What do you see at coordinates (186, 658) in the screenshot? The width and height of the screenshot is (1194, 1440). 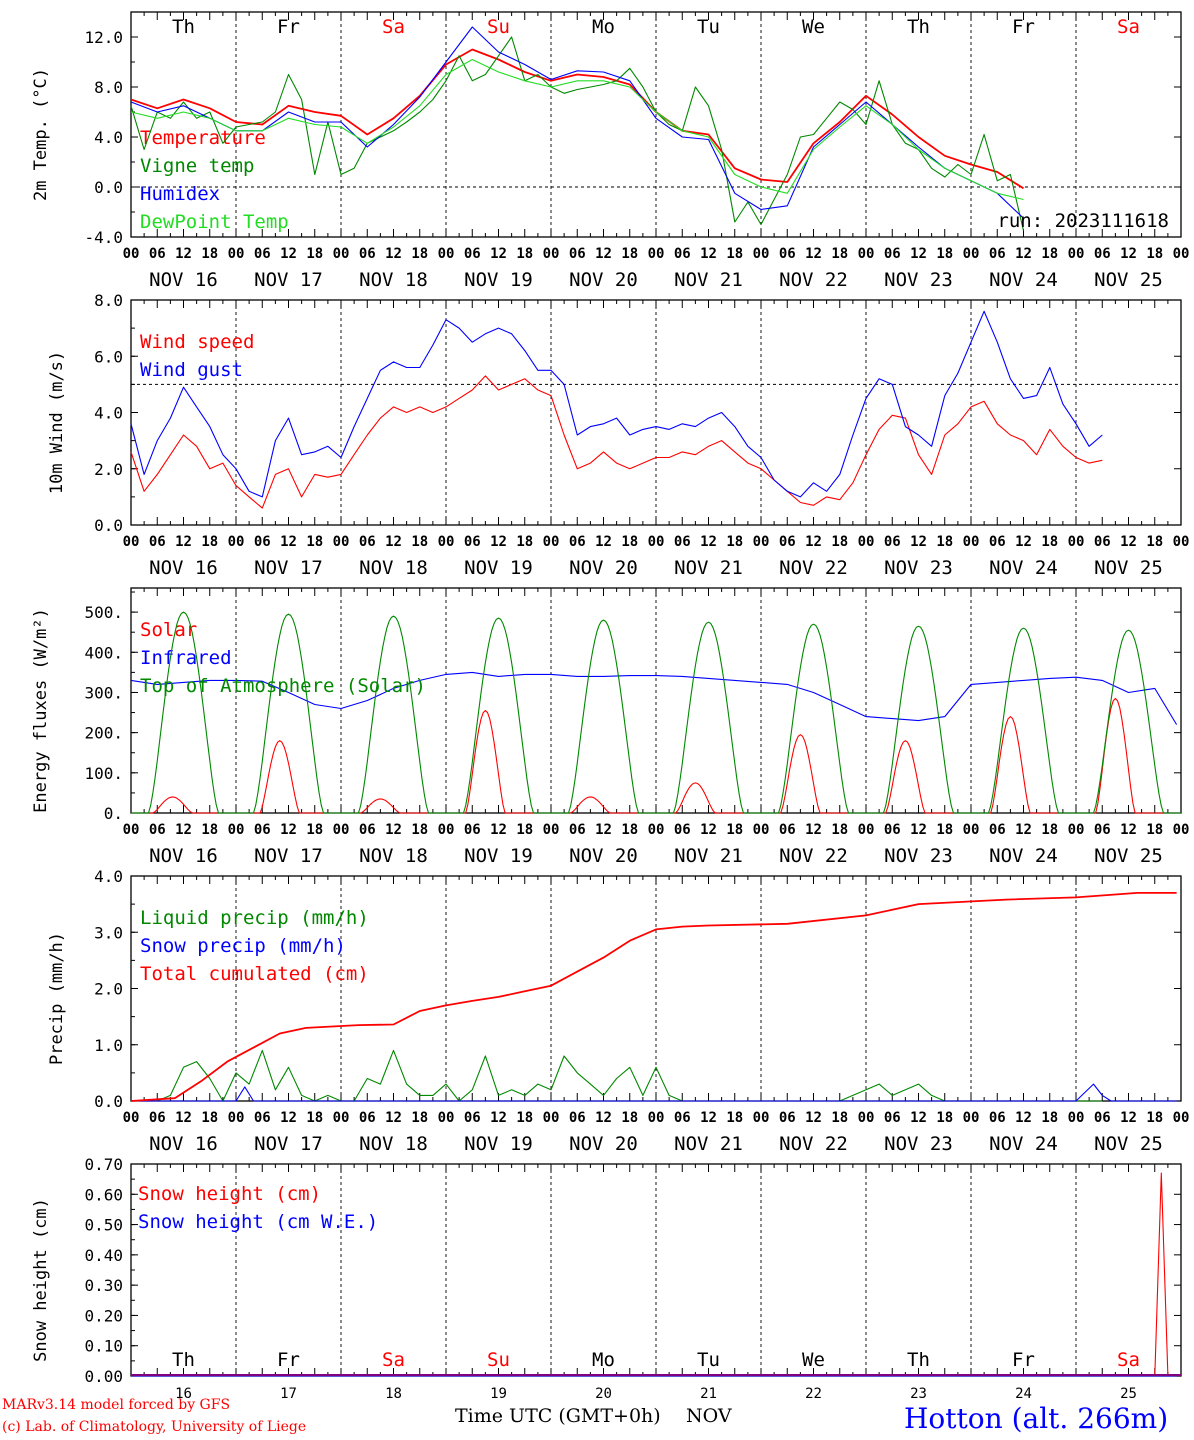 I see `legend-entry: Infrared` at bounding box center [186, 658].